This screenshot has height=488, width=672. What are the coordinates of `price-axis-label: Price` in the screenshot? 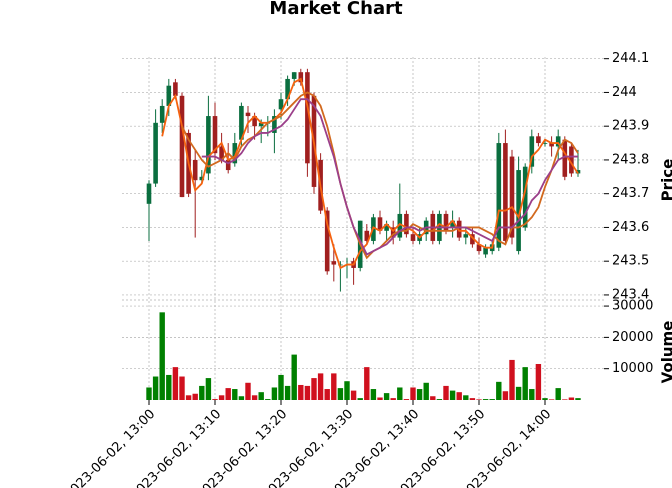 It's located at (665, 180).